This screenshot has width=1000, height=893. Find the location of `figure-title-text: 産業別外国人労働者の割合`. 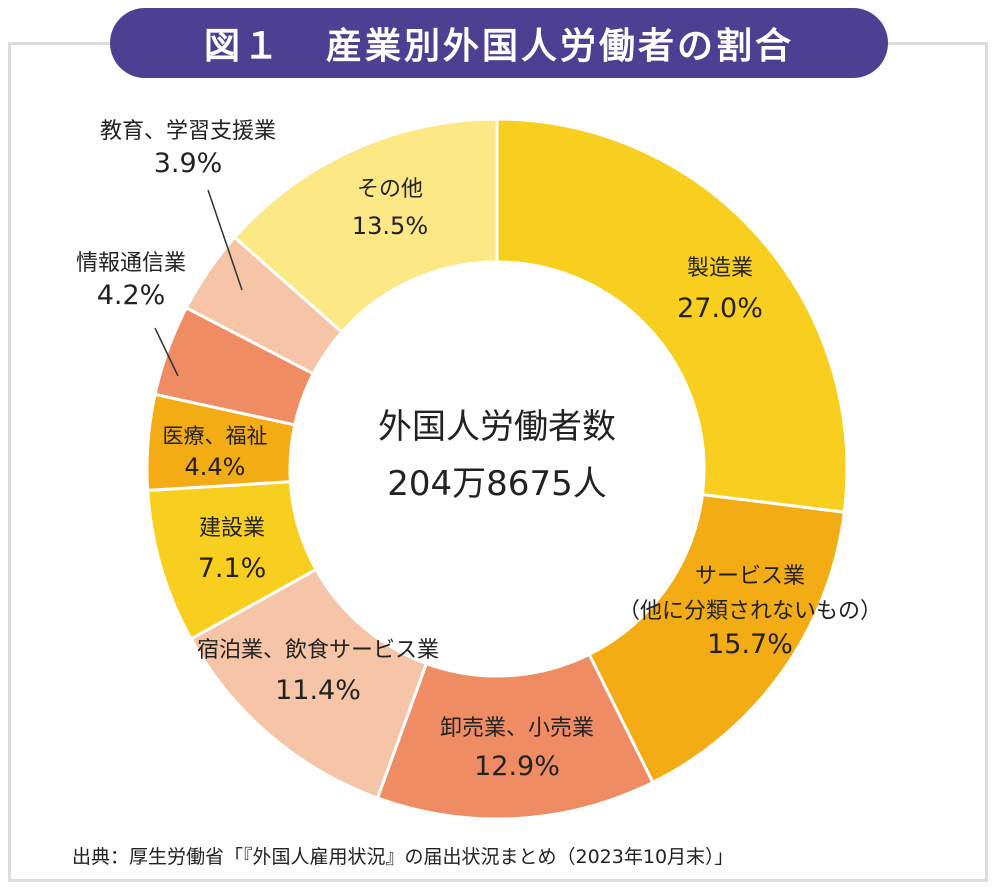

figure-title-text: 産業別外国人労働者の割合 is located at coordinates (560, 46).